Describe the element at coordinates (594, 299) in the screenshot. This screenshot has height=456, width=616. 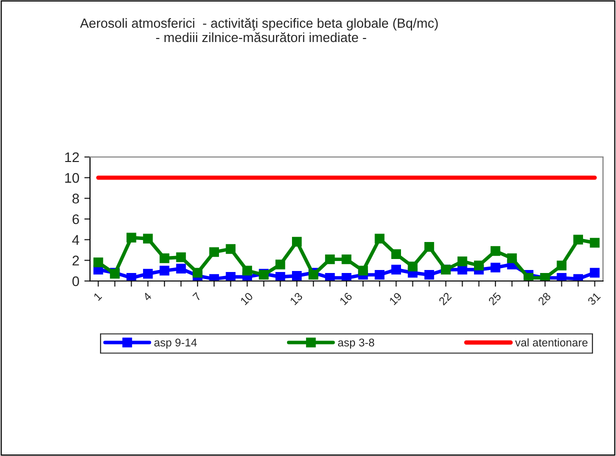
I see `x-tick-label: 31` at that location.